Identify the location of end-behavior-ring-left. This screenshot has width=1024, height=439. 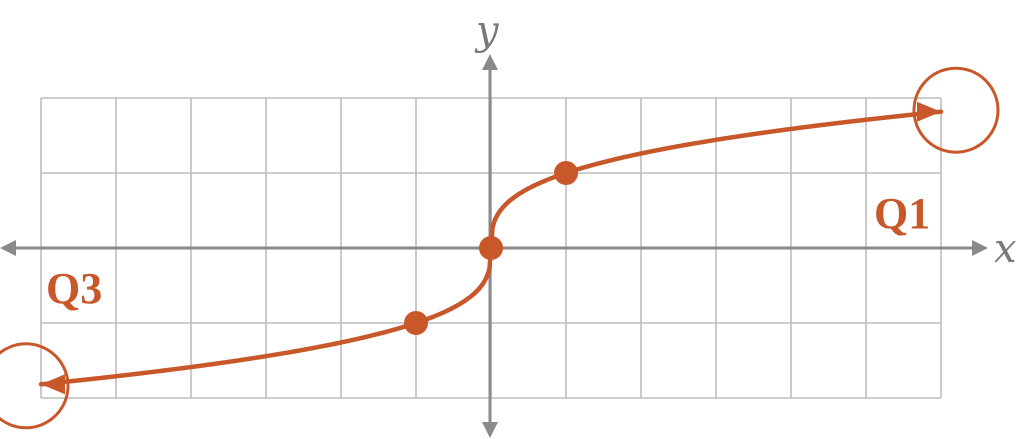
(35, 386).